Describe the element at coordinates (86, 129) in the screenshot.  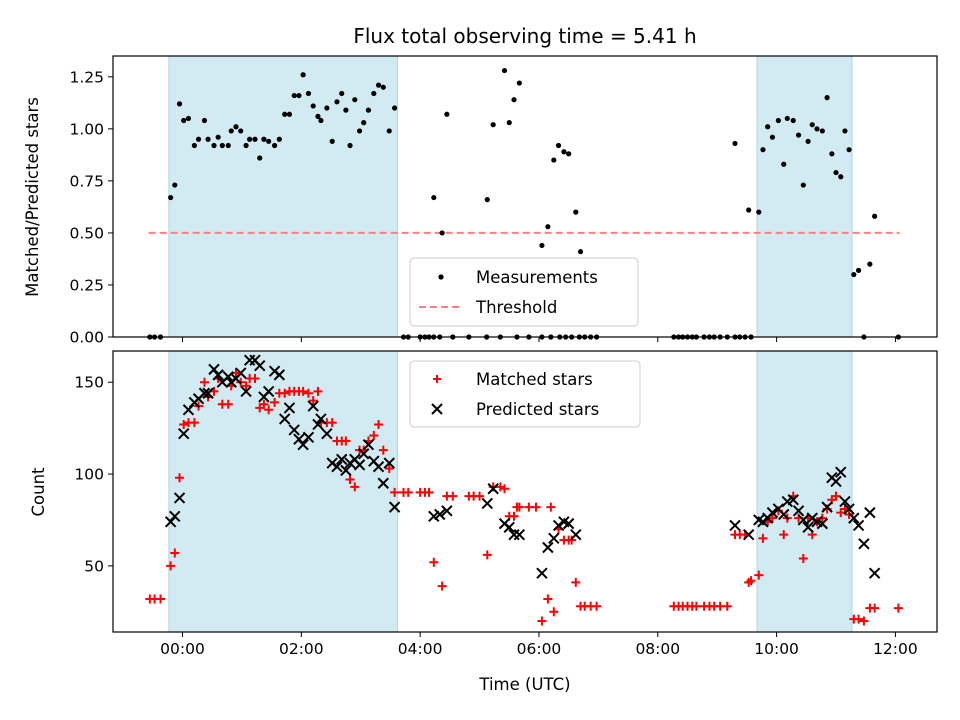
I see `top-y-tick-label: 1.00` at that location.